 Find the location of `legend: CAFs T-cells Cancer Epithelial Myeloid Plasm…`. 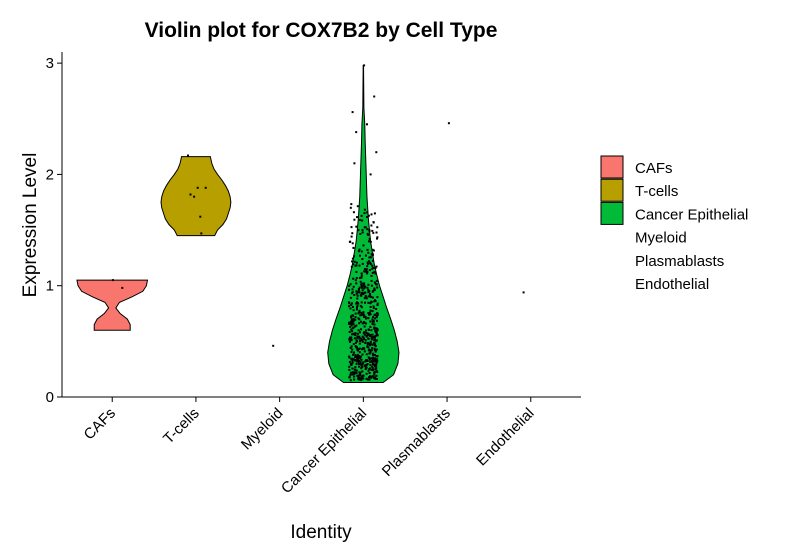

legend: CAFs T-cells Cancer Epithelial Myeloid Plasm… is located at coordinates (674, 224).